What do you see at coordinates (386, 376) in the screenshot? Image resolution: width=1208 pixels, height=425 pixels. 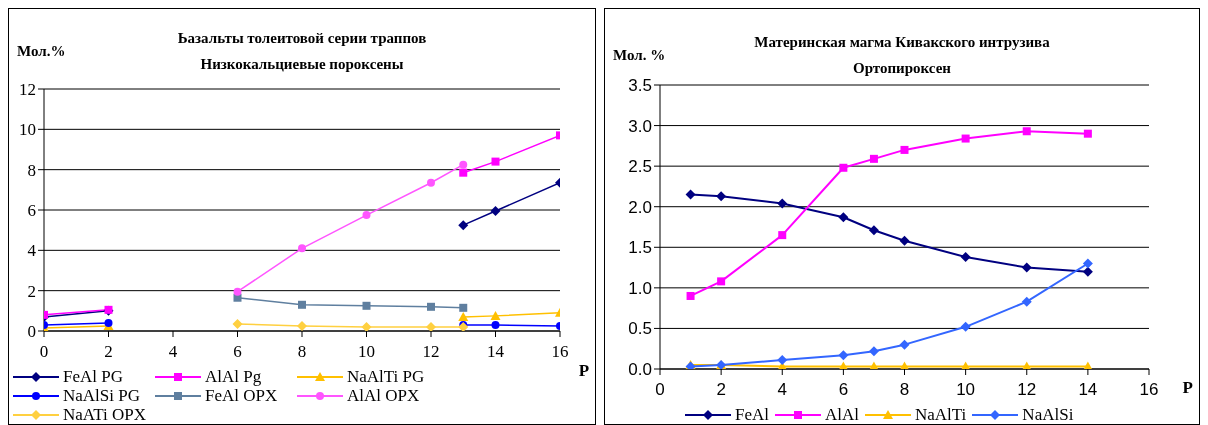 I see `legend-label: NaAlTi PG` at bounding box center [386, 376].